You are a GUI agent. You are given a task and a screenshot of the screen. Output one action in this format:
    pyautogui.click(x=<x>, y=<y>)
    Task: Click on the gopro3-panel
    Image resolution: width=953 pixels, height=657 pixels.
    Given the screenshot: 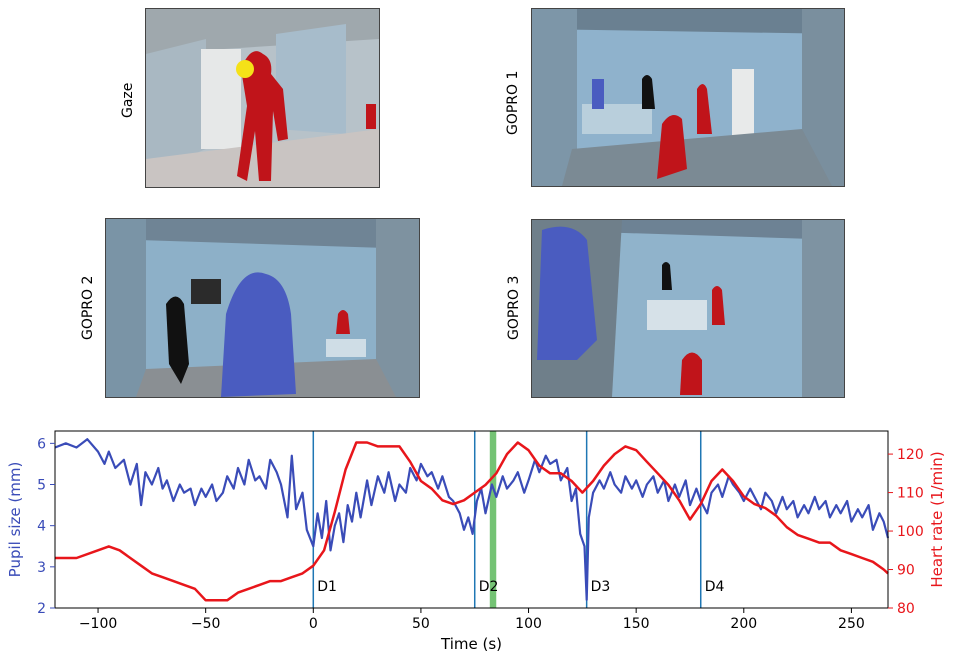 What is the action you would take?
    pyautogui.click(x=688, y=308)
    